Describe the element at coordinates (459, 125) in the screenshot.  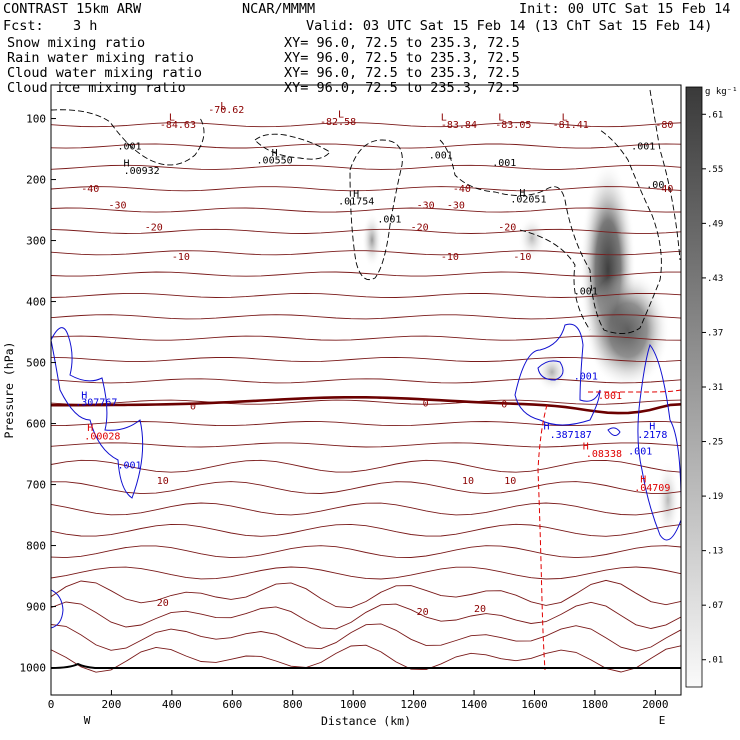
I see `contour-label: -83.84` at that location.